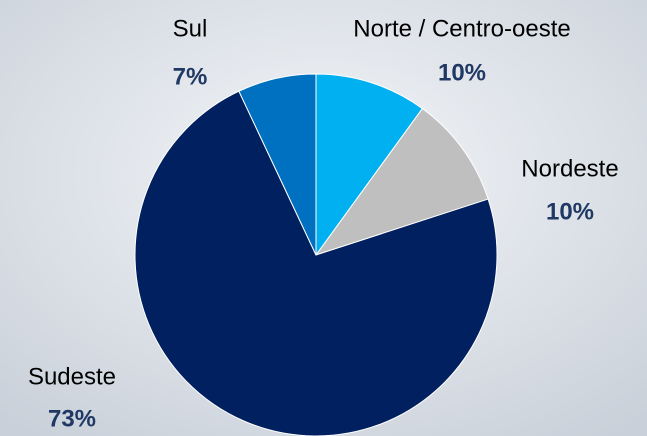 This screenshot has width=647, height=436. I want to click on slice-label: Nordeste, so click(569, 168).